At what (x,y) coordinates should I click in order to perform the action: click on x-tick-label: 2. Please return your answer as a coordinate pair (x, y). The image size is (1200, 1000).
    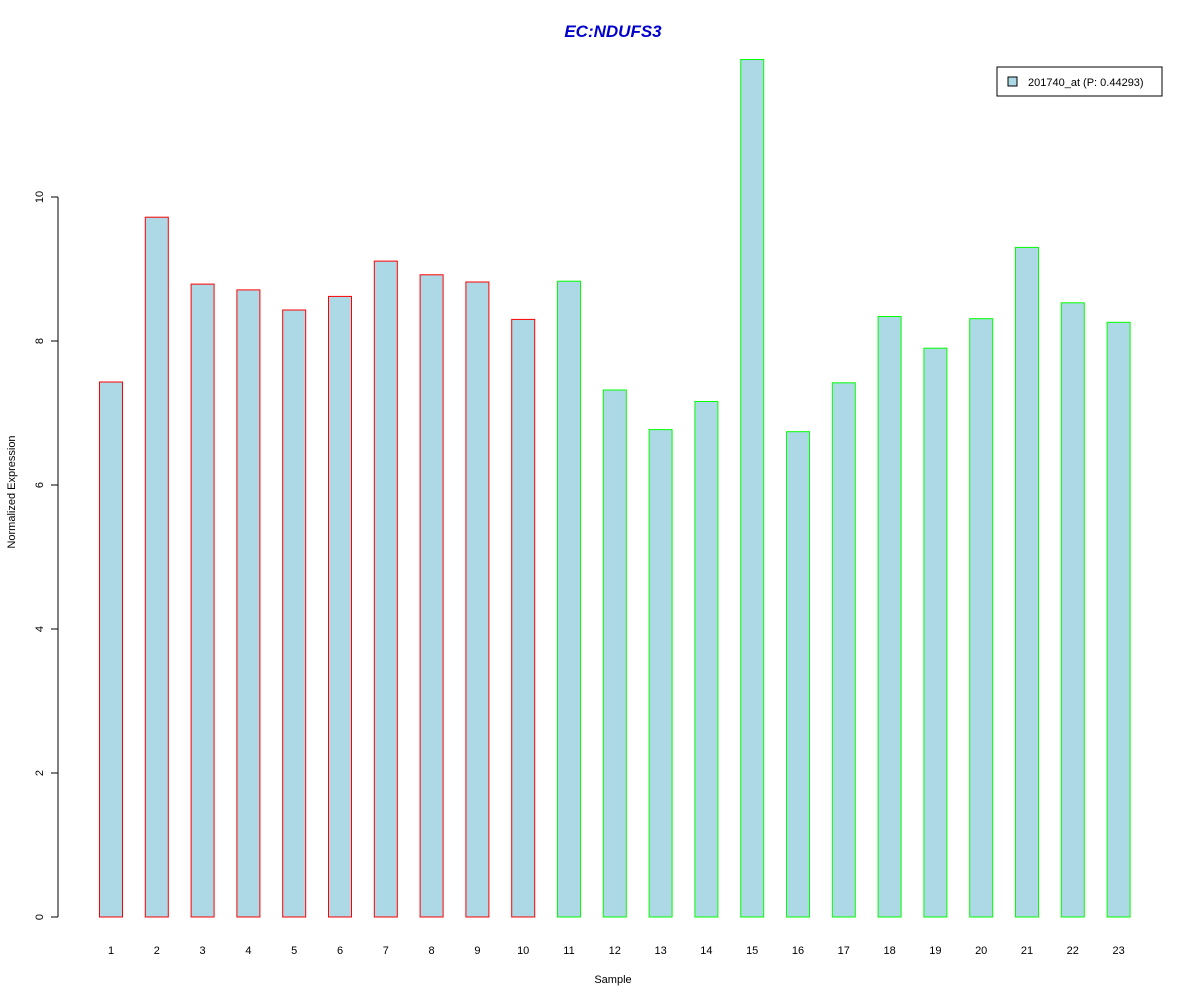
    Looking at the image, I should click on (157, 951).